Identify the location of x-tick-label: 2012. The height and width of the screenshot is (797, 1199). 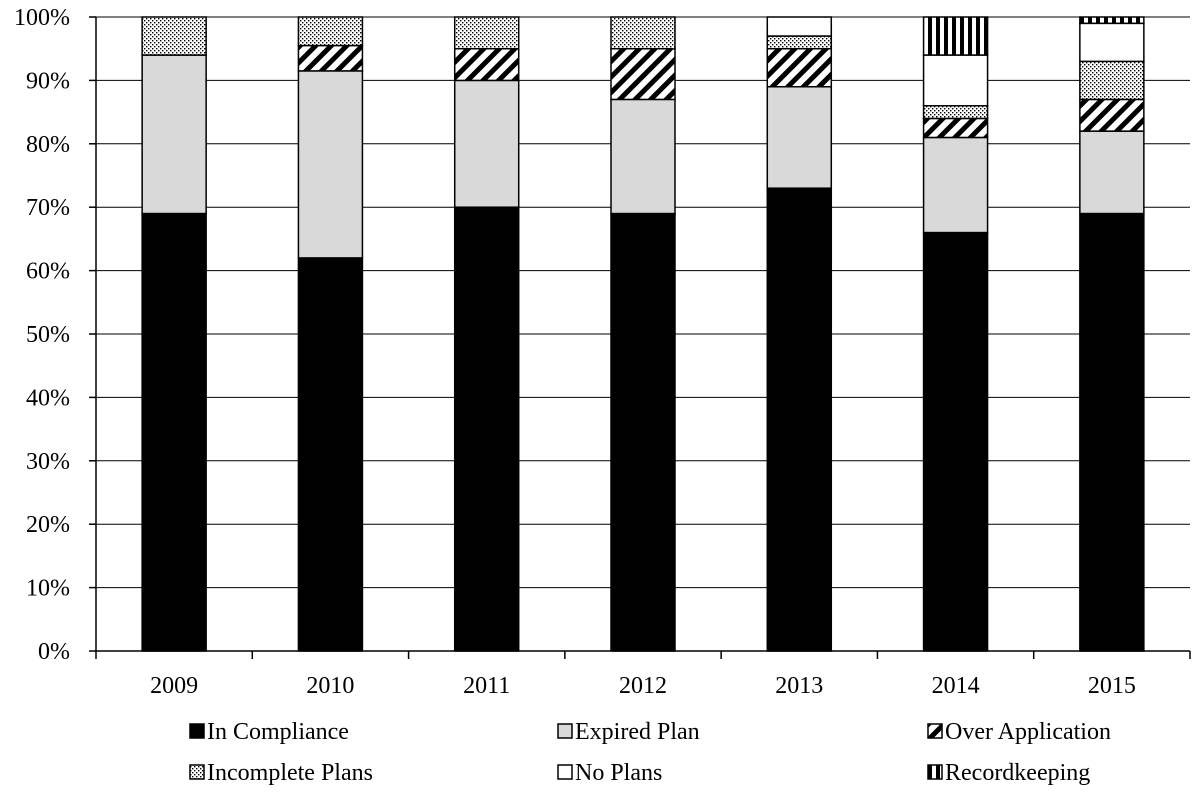
(643, 686).